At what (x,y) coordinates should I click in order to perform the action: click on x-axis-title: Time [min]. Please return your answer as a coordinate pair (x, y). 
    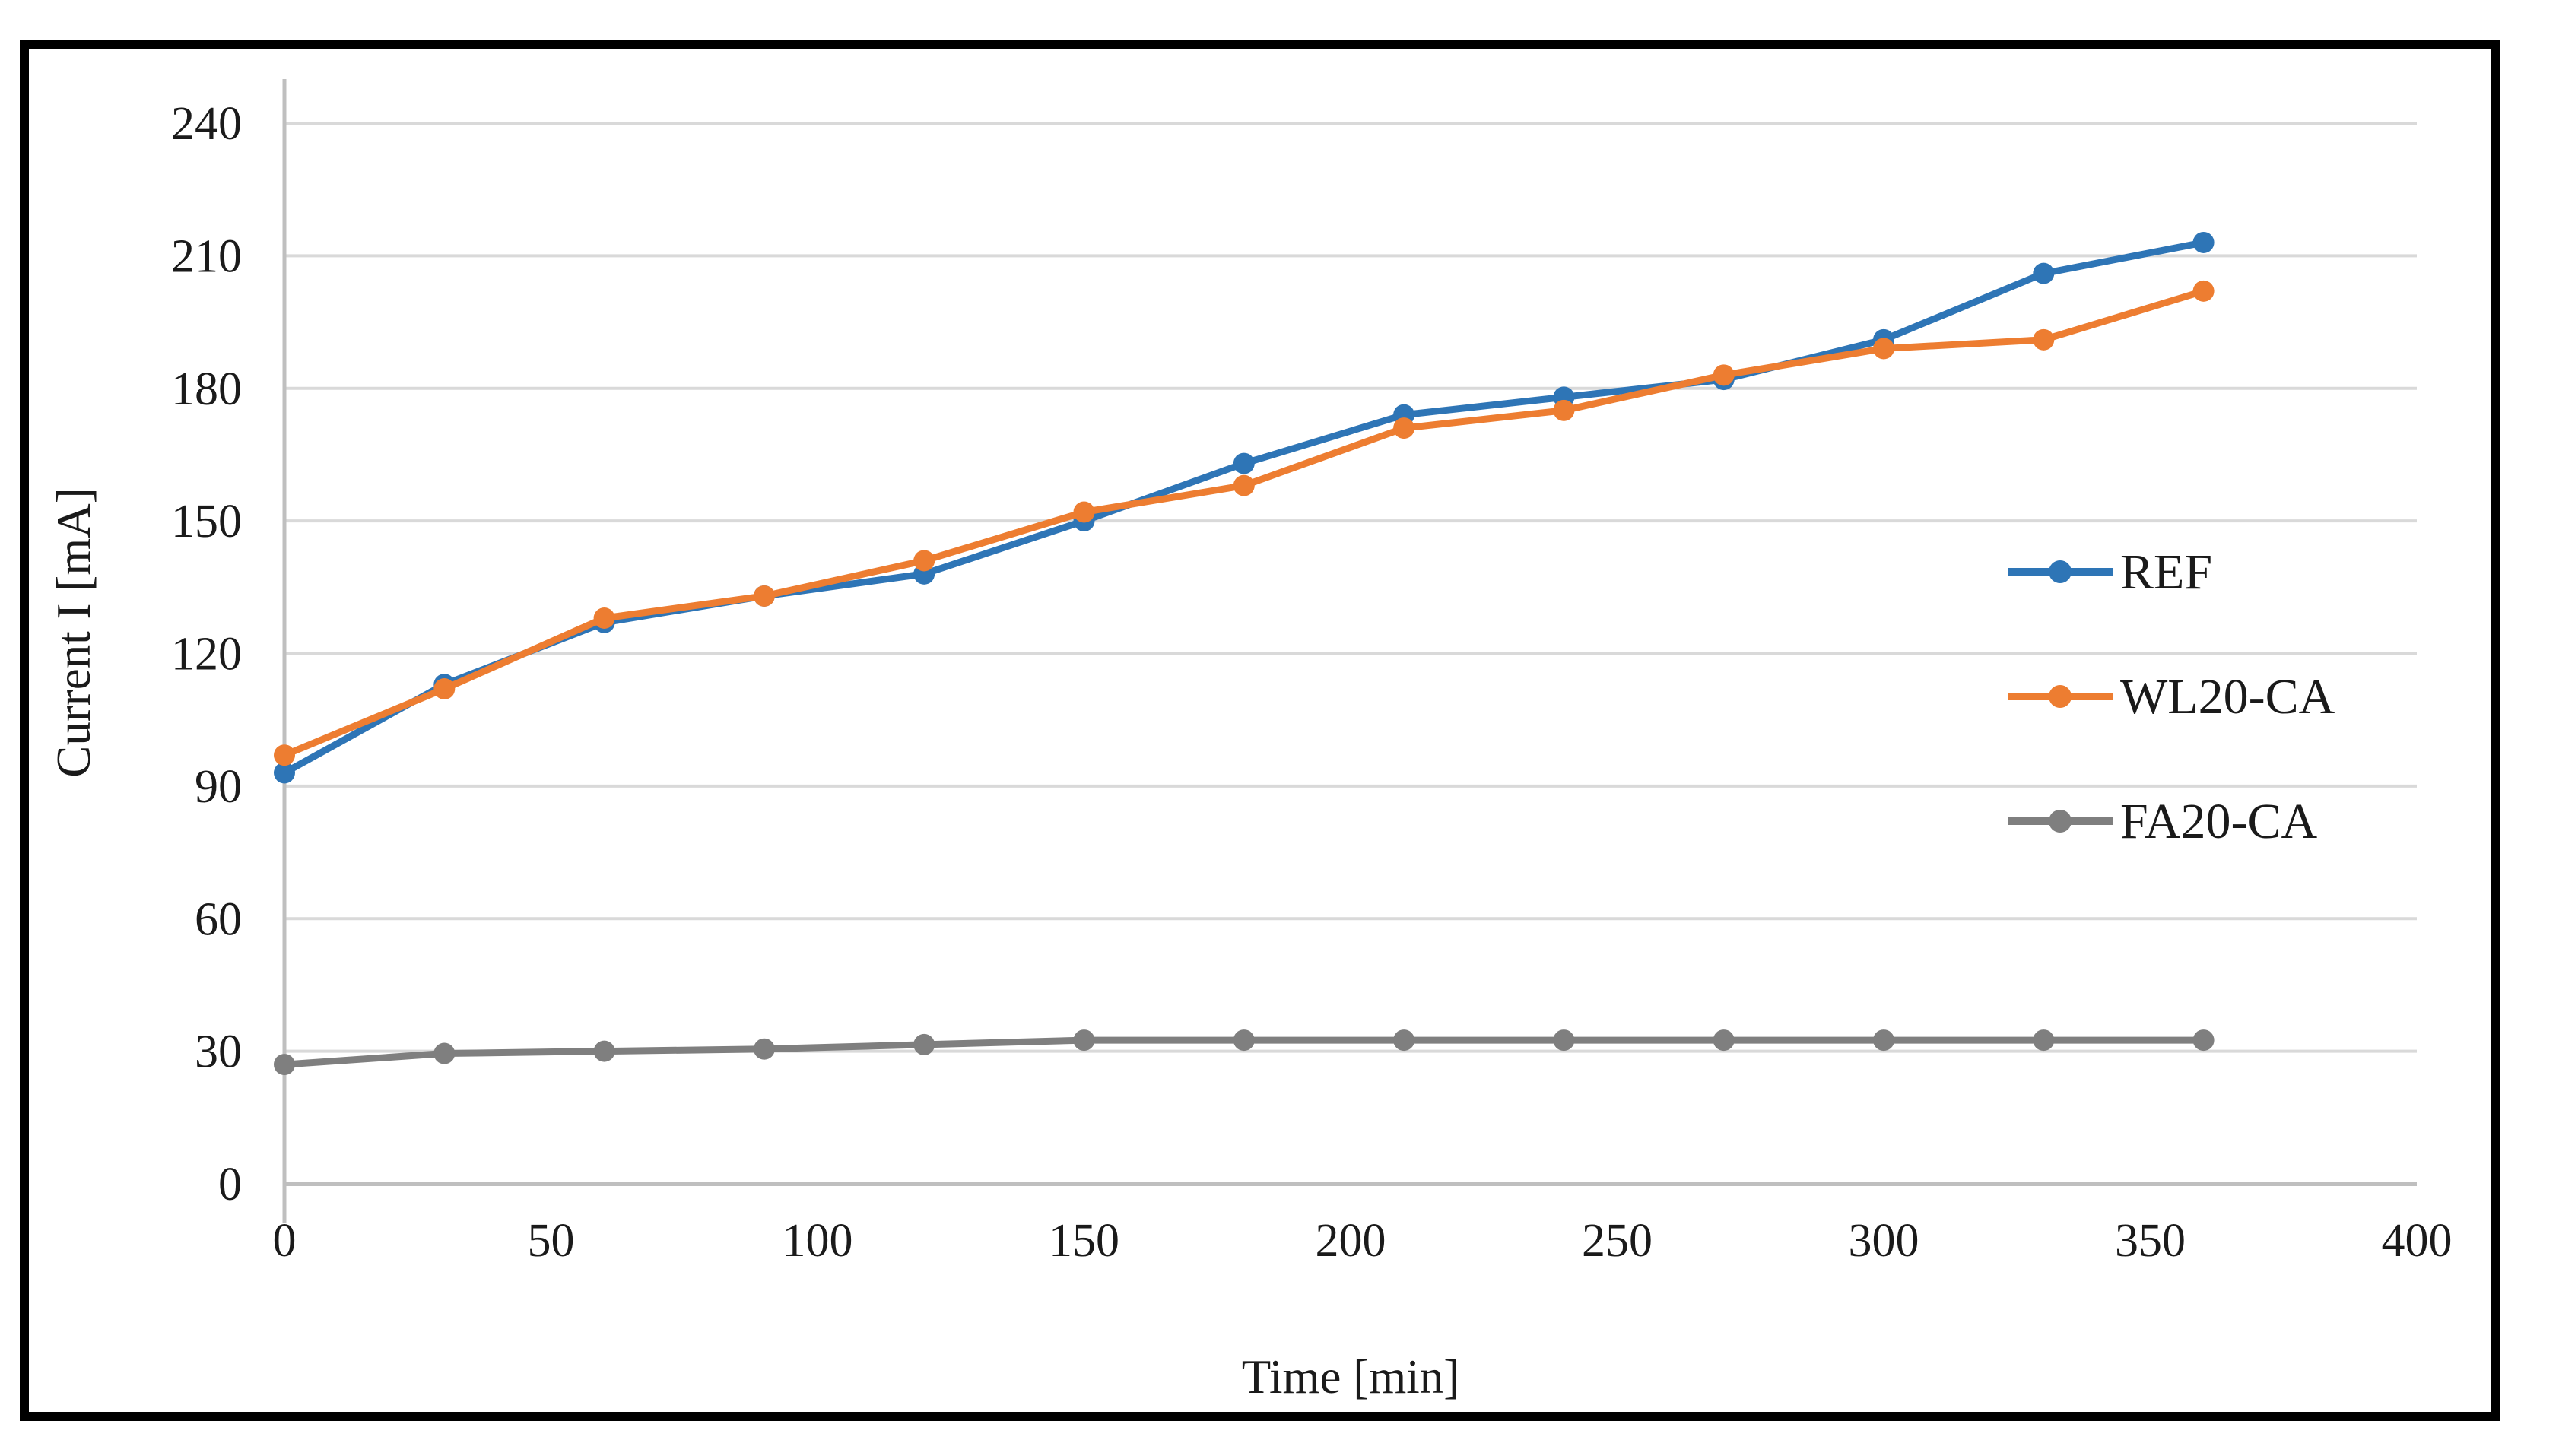
    Looking at the image, I should click on (1350, 1377).